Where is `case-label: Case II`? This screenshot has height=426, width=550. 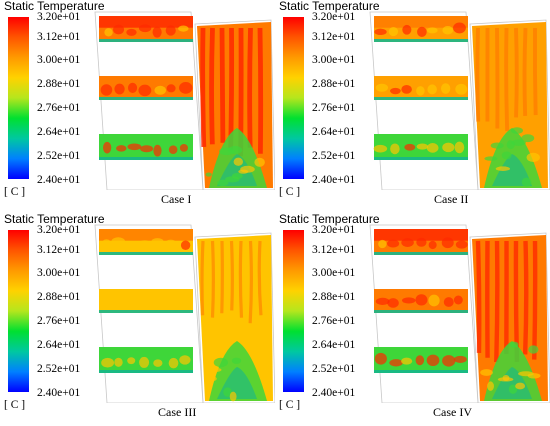 case-label: Case II is located at coordinates (451, 199).